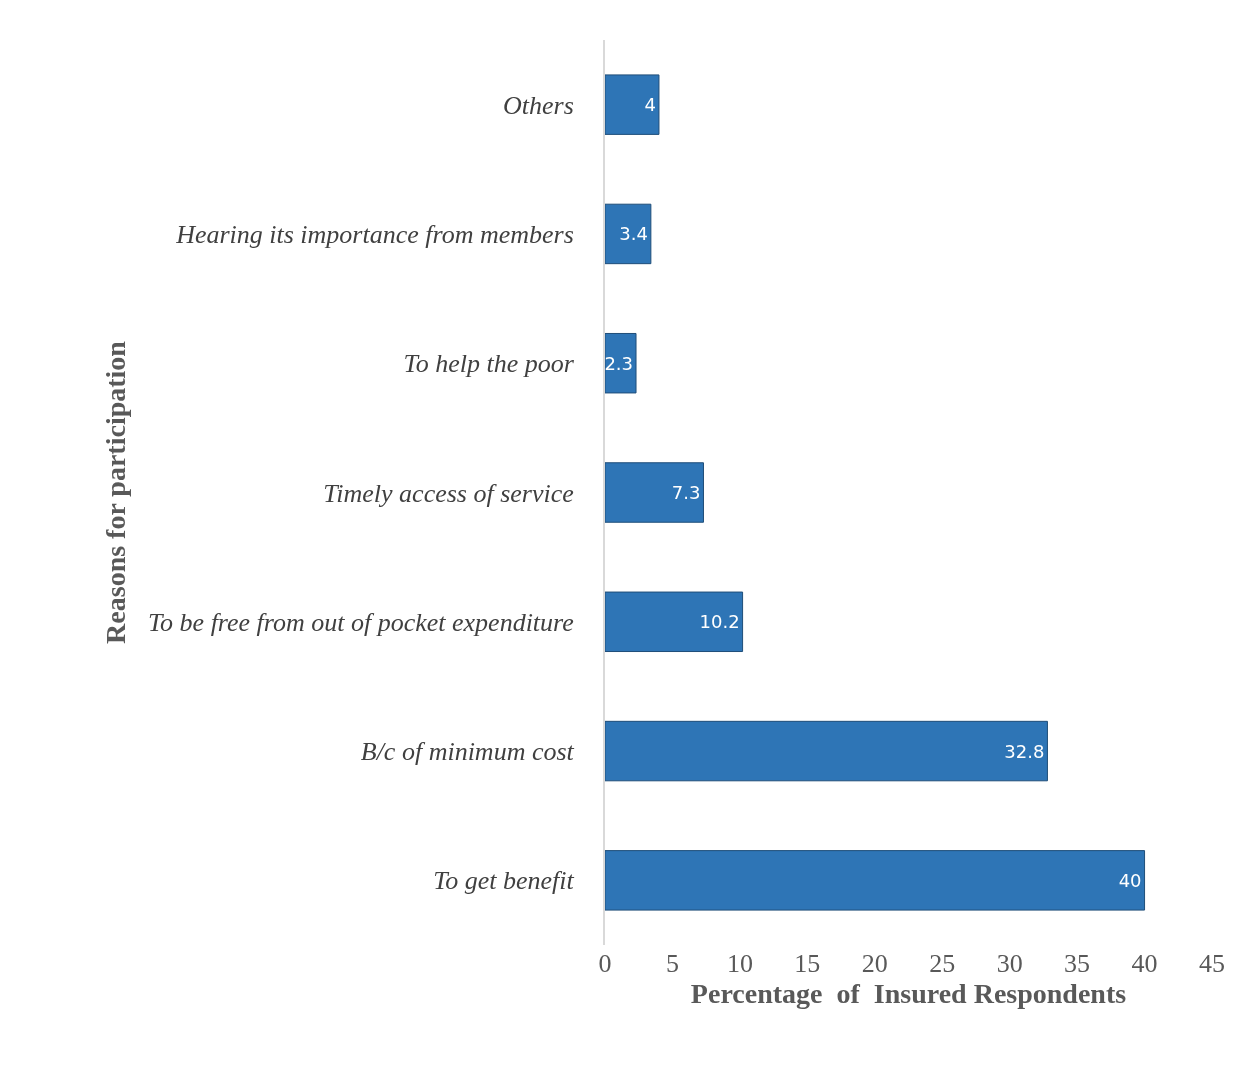 This screenshot has height=1065, width=1253. Describe the element at coordinates (605, 963) in the screenshot. I see `x-tick-label: 0` at that location.